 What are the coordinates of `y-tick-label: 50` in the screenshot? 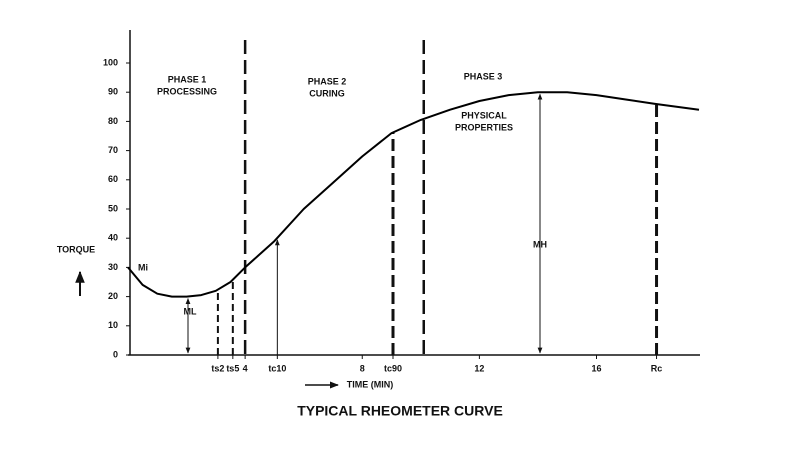 It's located at (113, 208).